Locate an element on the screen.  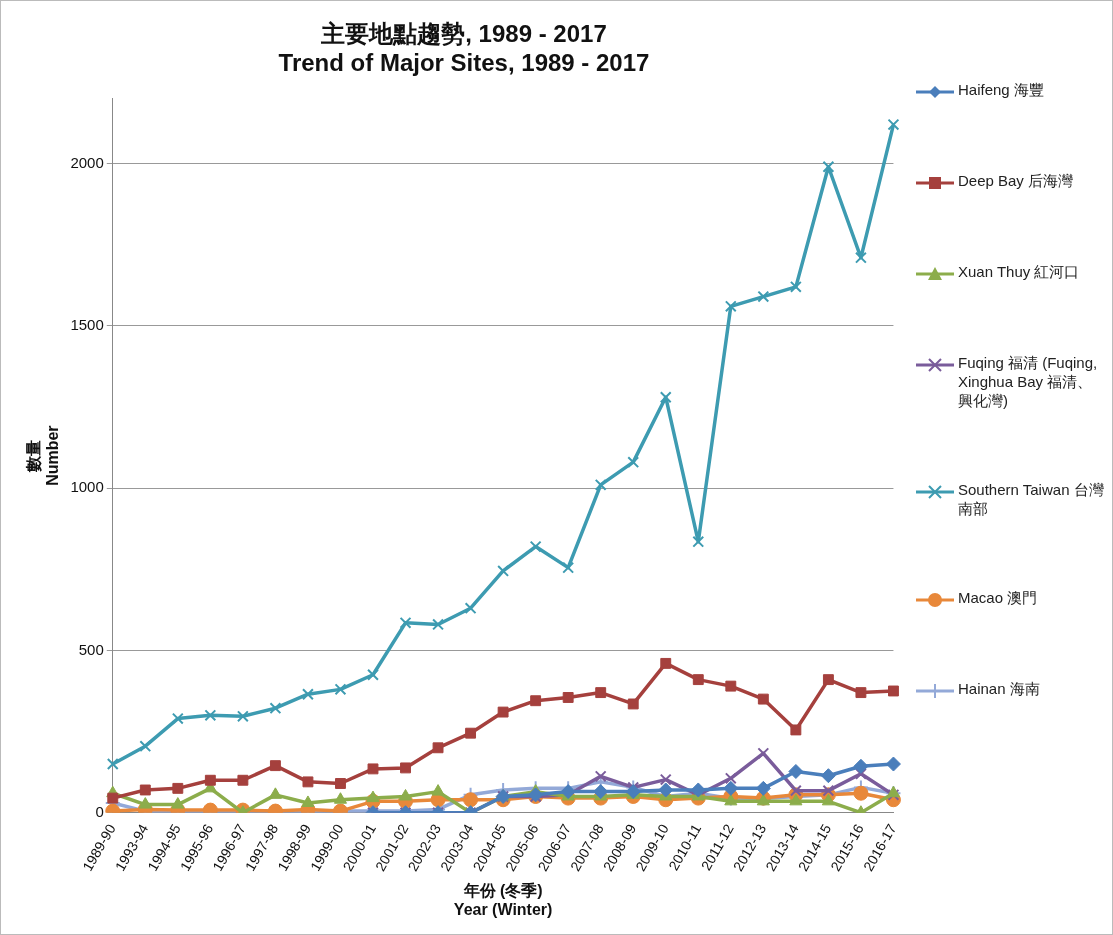
legend-label: Fuqing 福清 (Fuqing, Xinghua Bay 福清、興化灣) is located at coordinates (1028, 382).